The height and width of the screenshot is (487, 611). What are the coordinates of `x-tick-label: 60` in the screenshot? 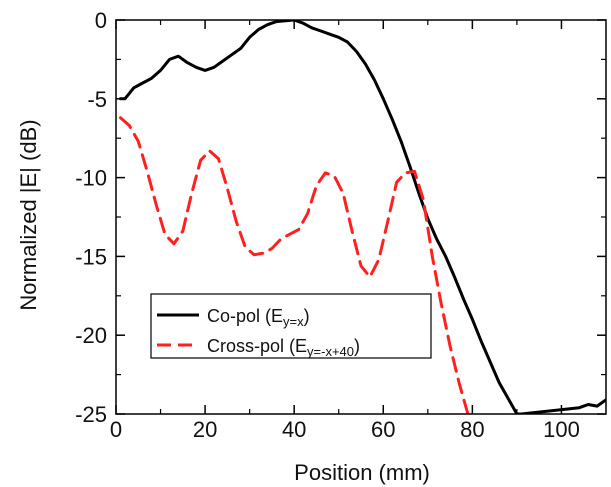 It's located at (383, 429).